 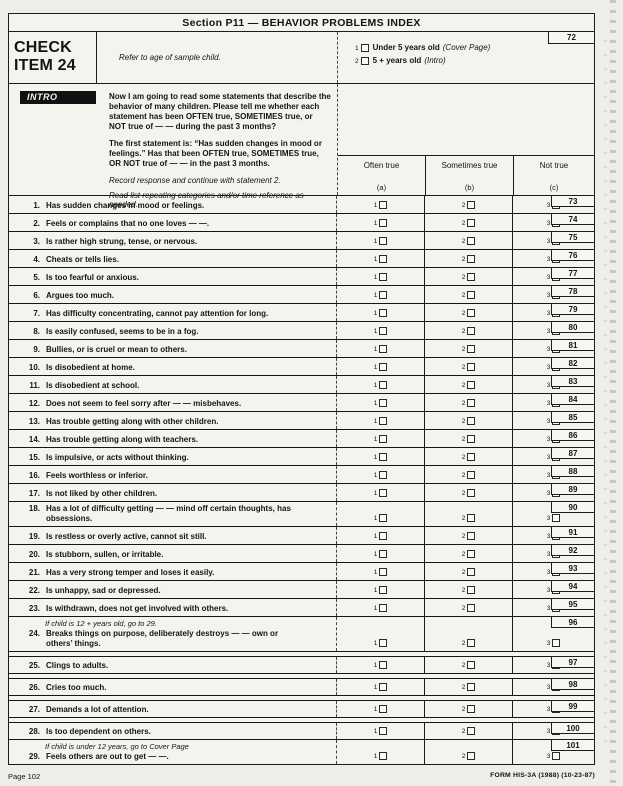 I want to click on card-column-box: 75, so click(x=573, y=237).